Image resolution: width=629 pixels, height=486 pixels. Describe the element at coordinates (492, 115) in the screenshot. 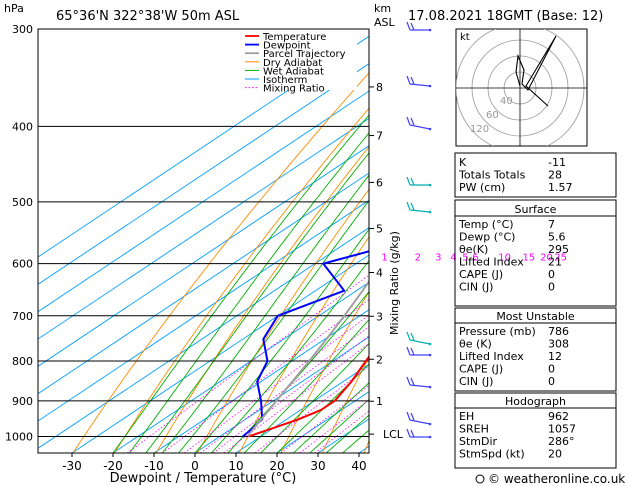

I see `hodograph-ring-label: 60` at that location.